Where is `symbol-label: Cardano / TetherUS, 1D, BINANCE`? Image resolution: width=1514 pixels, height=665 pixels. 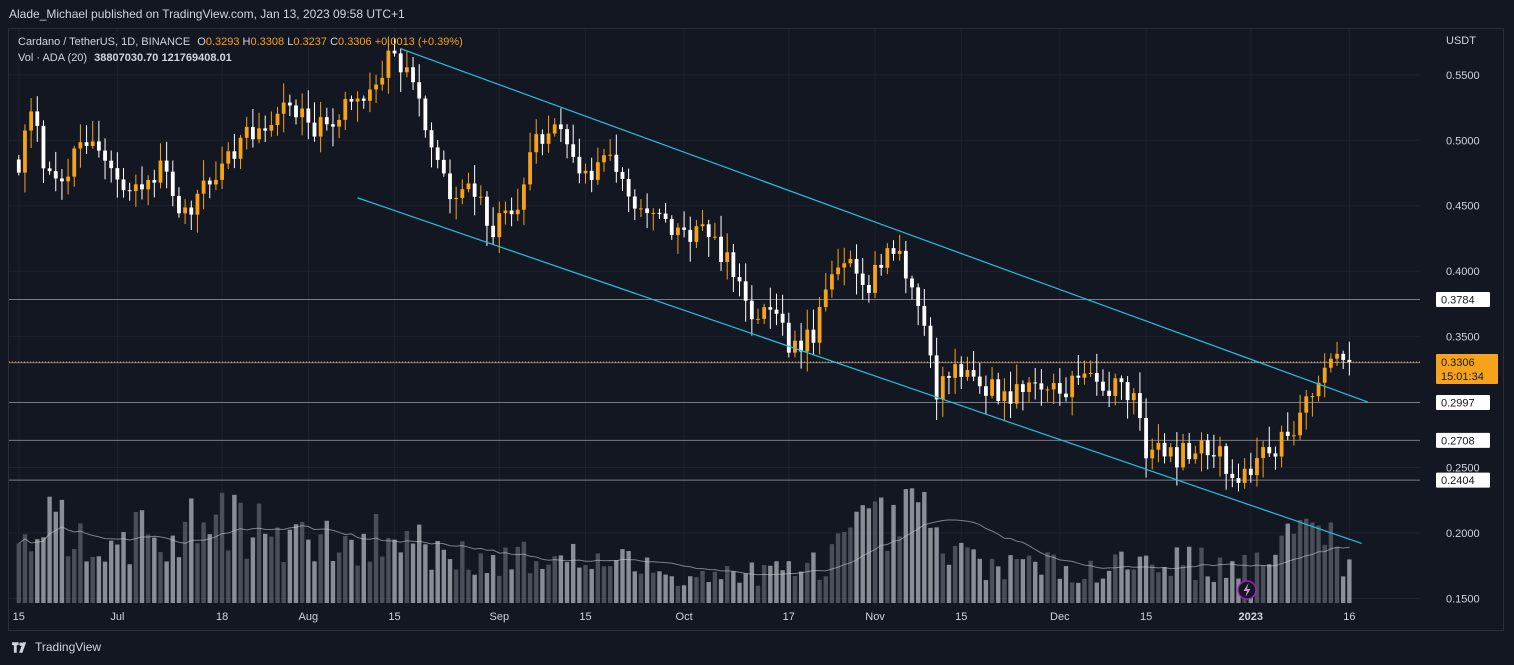
symbol-label: Cardano / TetherUS, 1D, BINANCE is located at coordinates (104, 42).